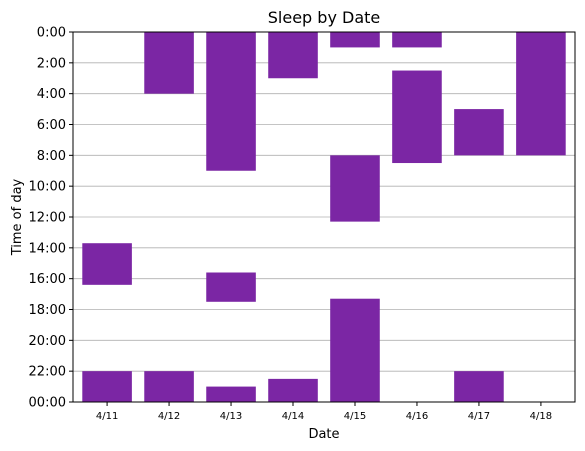  What do you see at coordinates (47, 218) in the screenshot?
I see `y-tick-label: 12:00` at bounding box center [47, 218].